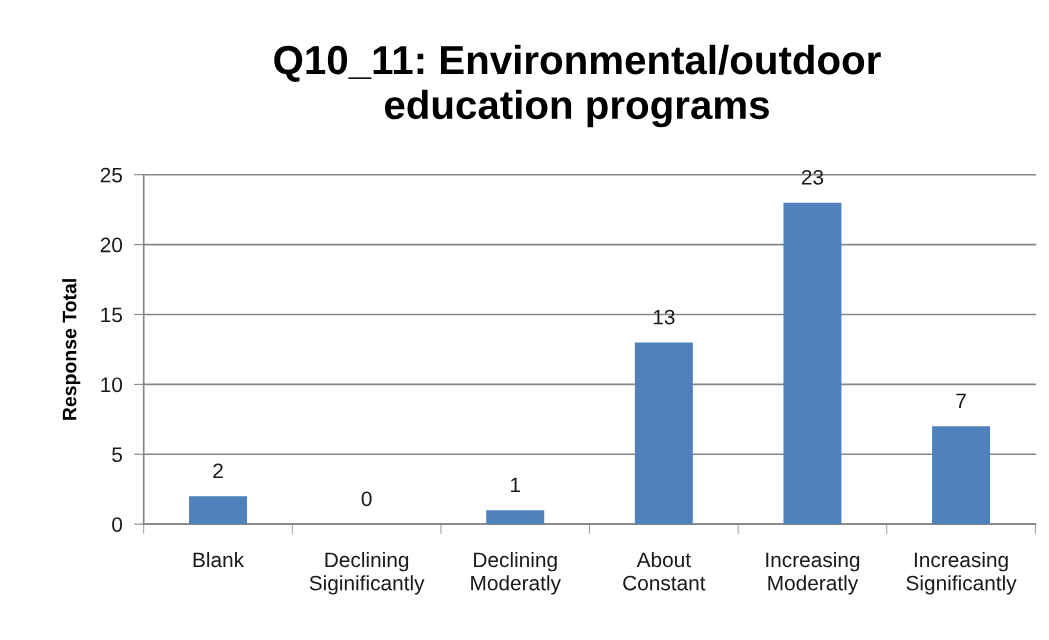 This screenshot has height=640, width=1049. I want to click on x-tick-label: Increasing Moderatly, so click(813, 573).